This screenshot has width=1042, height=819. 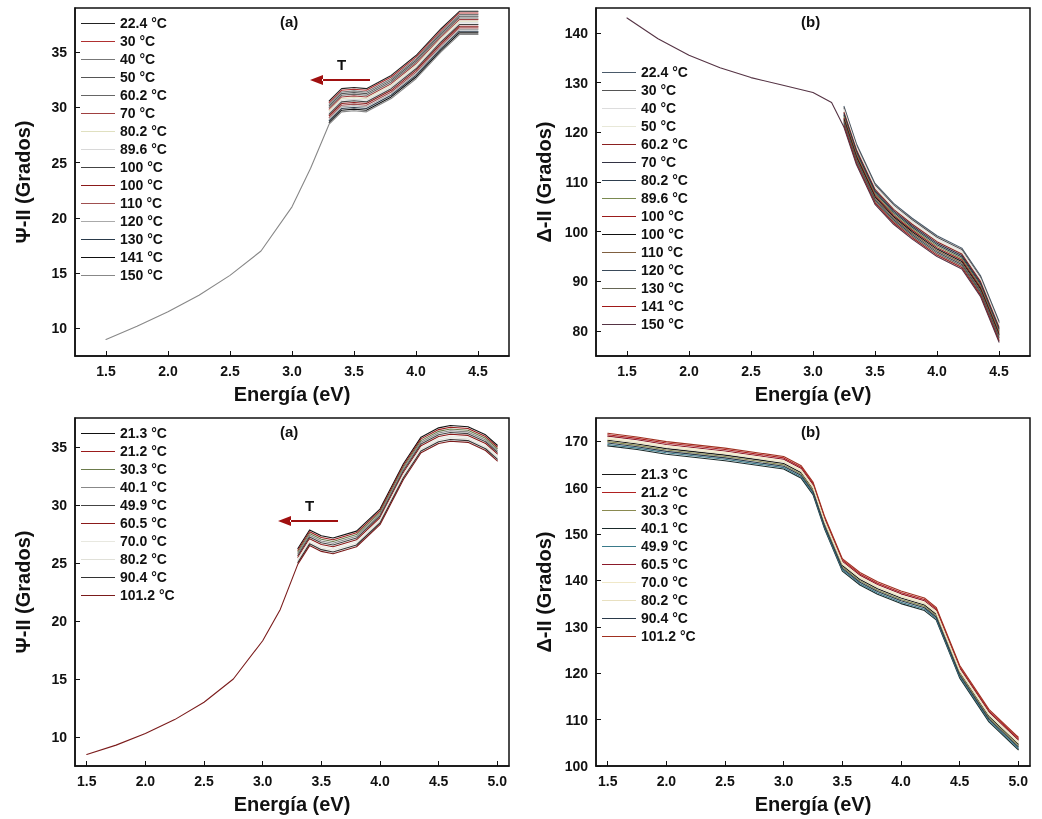 What do you see at coordinates (59, 107) in the screenshot?
I see `y-tick-label: 30` at bounding box center [59, 107].